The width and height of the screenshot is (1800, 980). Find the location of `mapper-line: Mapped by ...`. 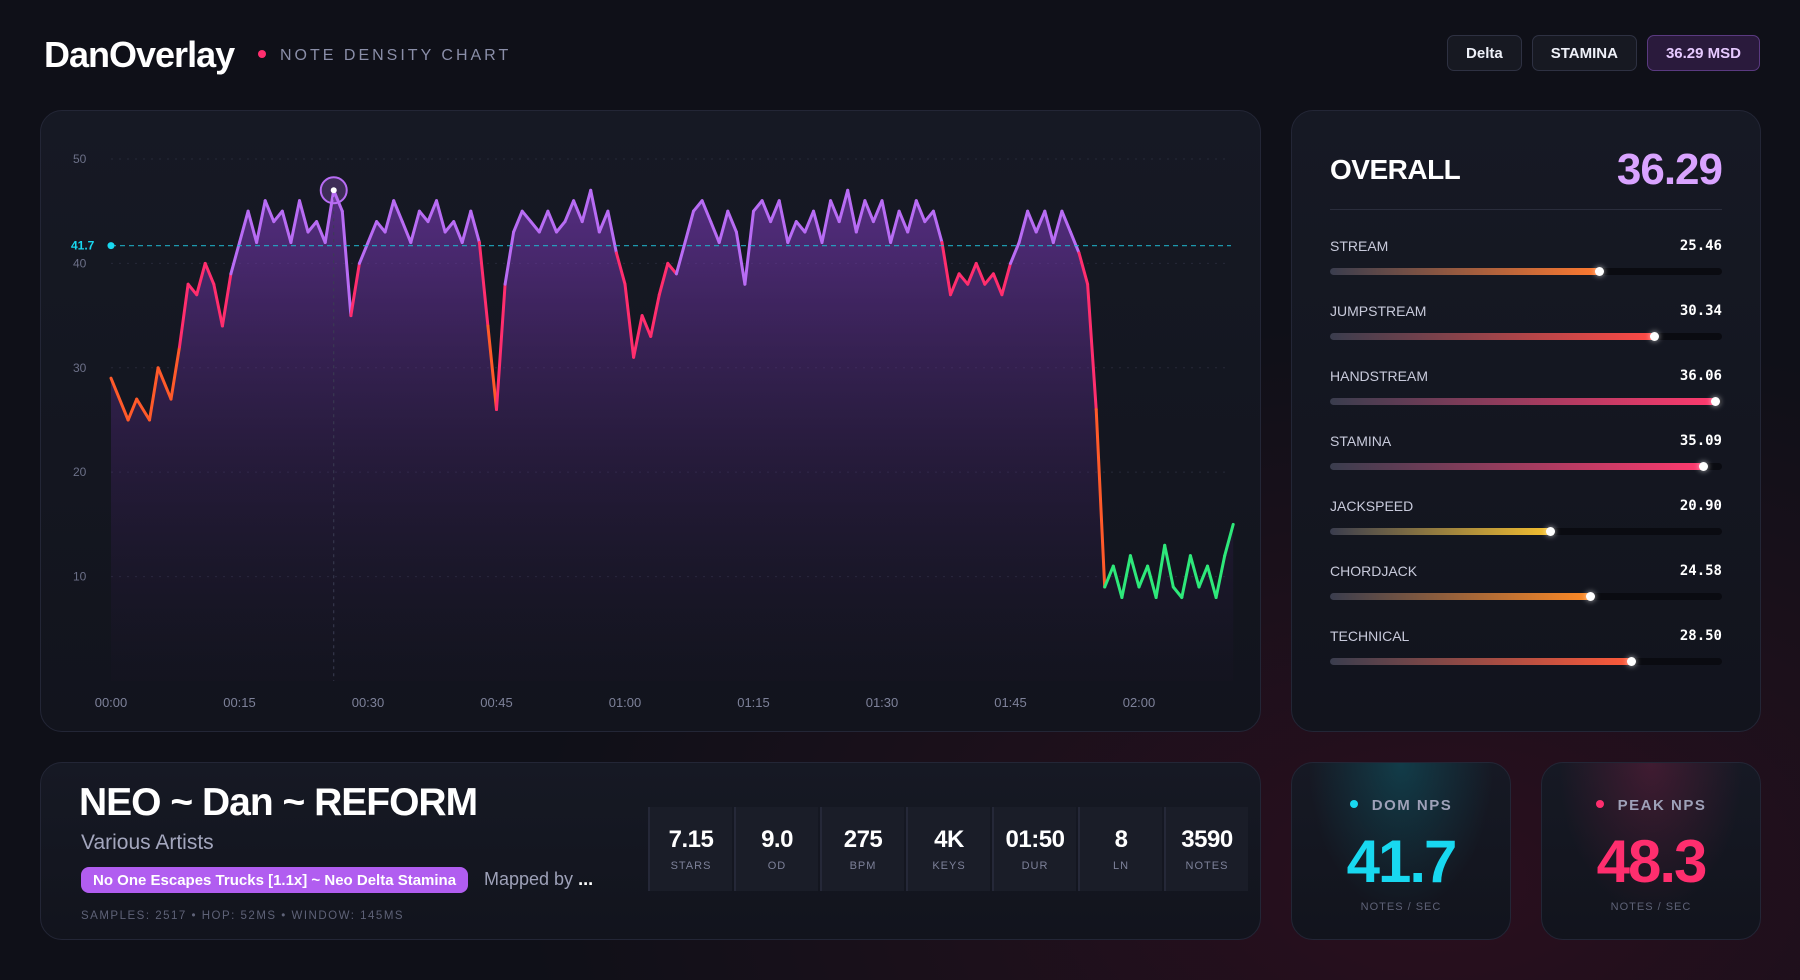

mapper-line: Mapped by ... is located at coordinates (538, 879).